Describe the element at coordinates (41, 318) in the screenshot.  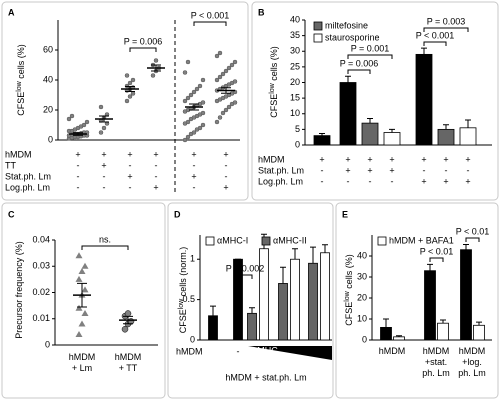
I see `y-tick-label: 0.01` at that location.